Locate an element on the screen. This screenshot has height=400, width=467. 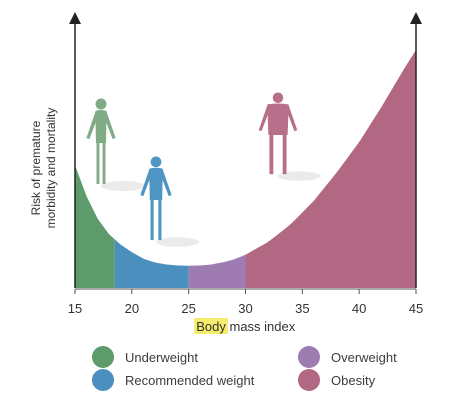
x-axis-label-highlighted-word: Body is located at coordinates (211, 326).